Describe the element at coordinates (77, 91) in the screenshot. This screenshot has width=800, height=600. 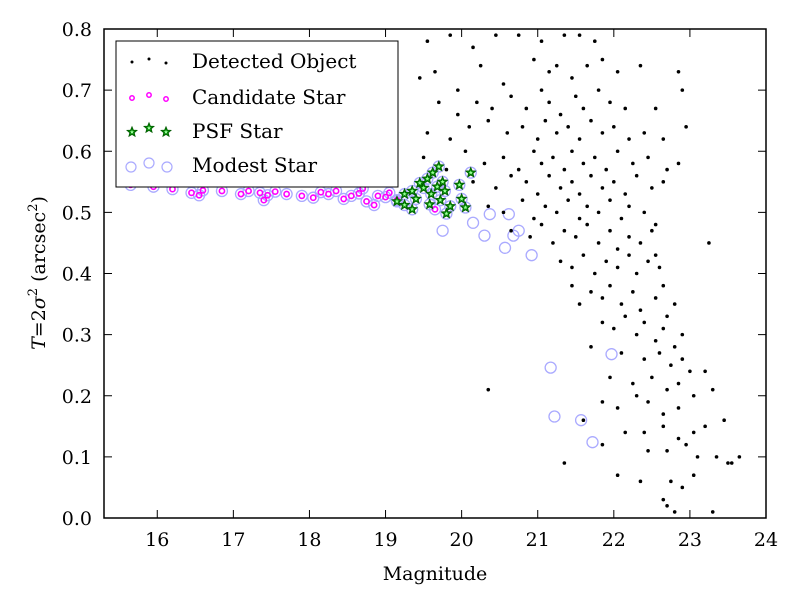
I see `y-tick-label: 0.7` at that location.